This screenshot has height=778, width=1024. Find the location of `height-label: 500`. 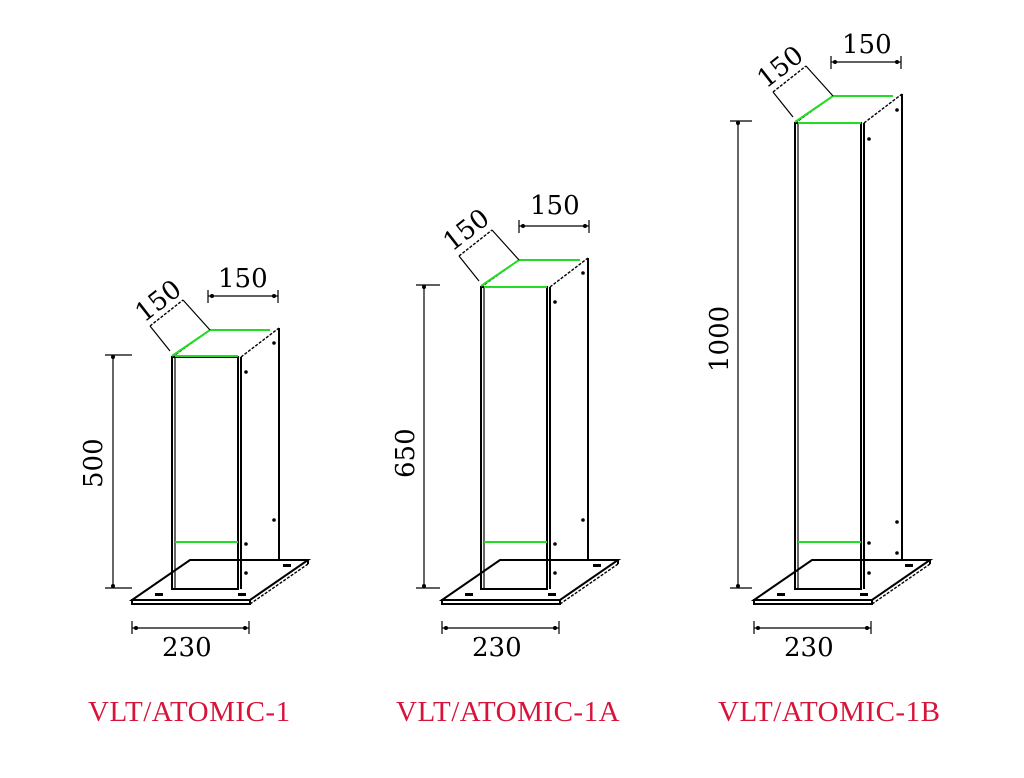

height-label: 500 is located at coordinates (94, 463).